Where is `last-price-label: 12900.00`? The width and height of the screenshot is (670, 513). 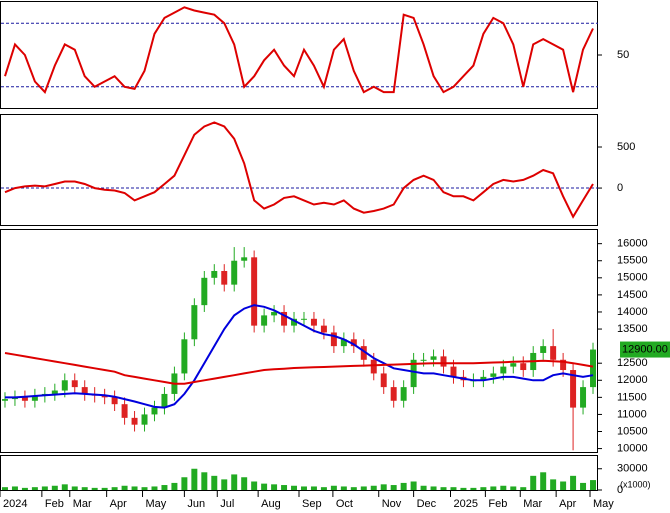
last-price-label: 12900.00 is located at coordinates (645, 349).